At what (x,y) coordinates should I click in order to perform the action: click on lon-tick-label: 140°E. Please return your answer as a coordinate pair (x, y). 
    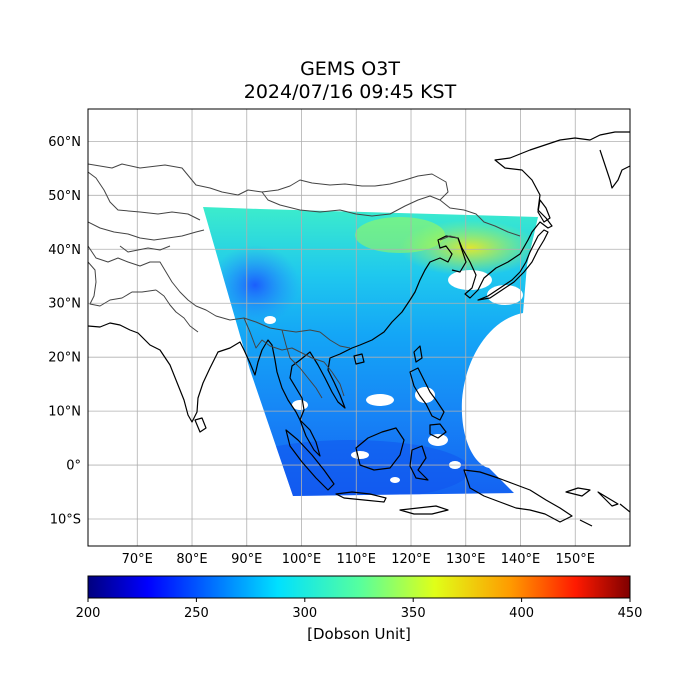
    Looking at the image, I should click on (521, 559).